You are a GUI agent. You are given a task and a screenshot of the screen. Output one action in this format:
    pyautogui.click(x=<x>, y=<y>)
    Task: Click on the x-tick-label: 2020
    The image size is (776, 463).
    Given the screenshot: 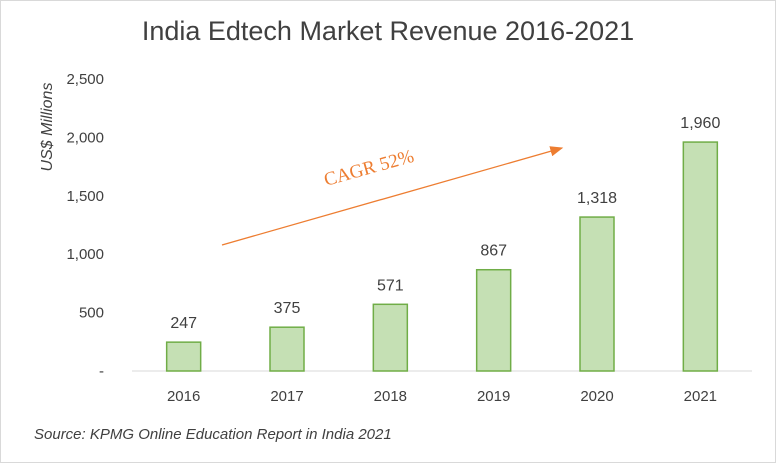 What is the action you would take?
    pyautogui.click(x=596, y=396)
    